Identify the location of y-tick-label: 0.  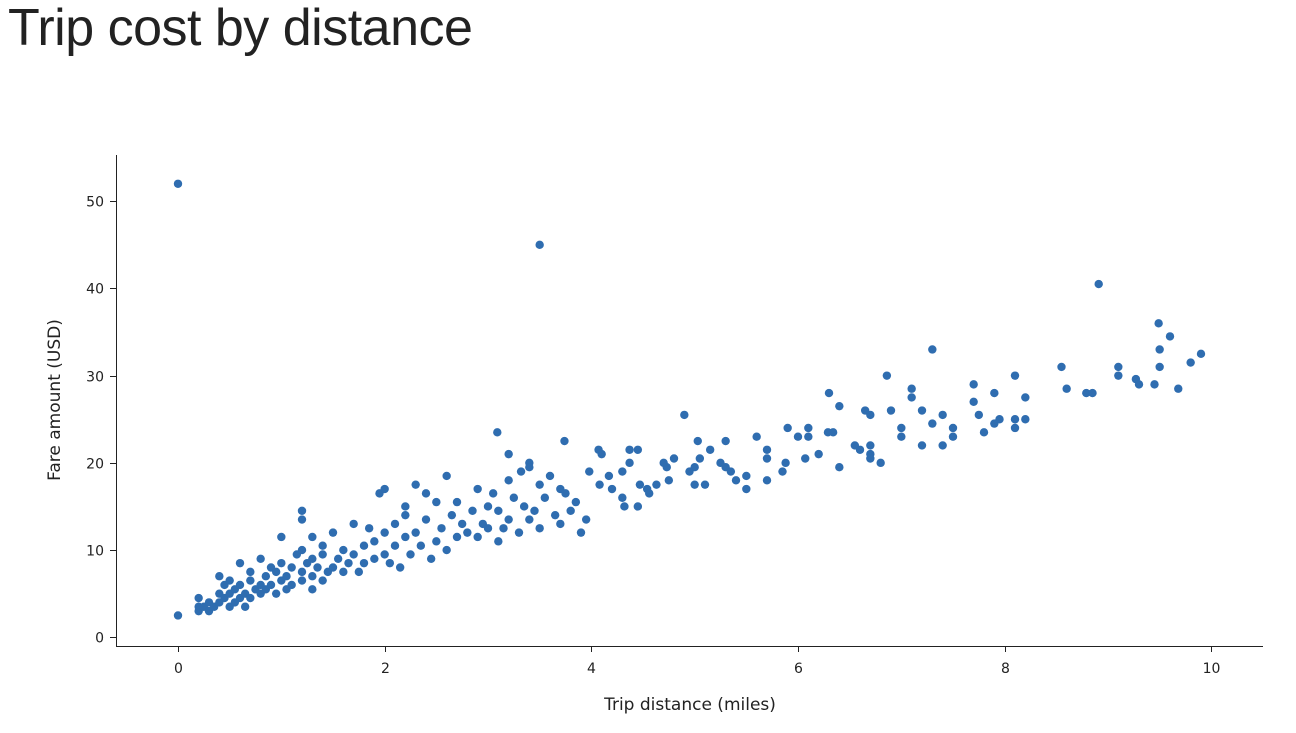
(99, 639).